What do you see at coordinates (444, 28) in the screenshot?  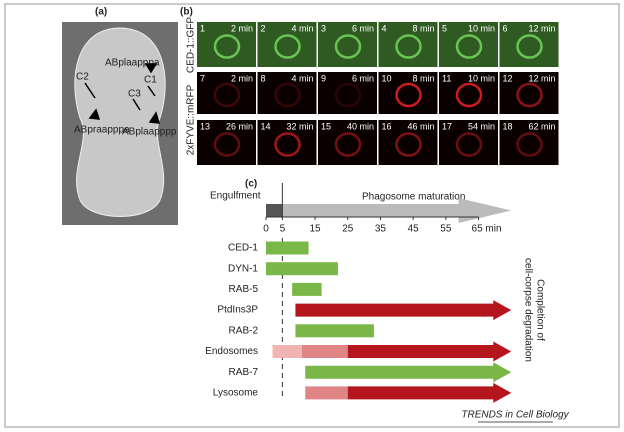 I see `tile-index: 5` at bounding box center [444, 28].